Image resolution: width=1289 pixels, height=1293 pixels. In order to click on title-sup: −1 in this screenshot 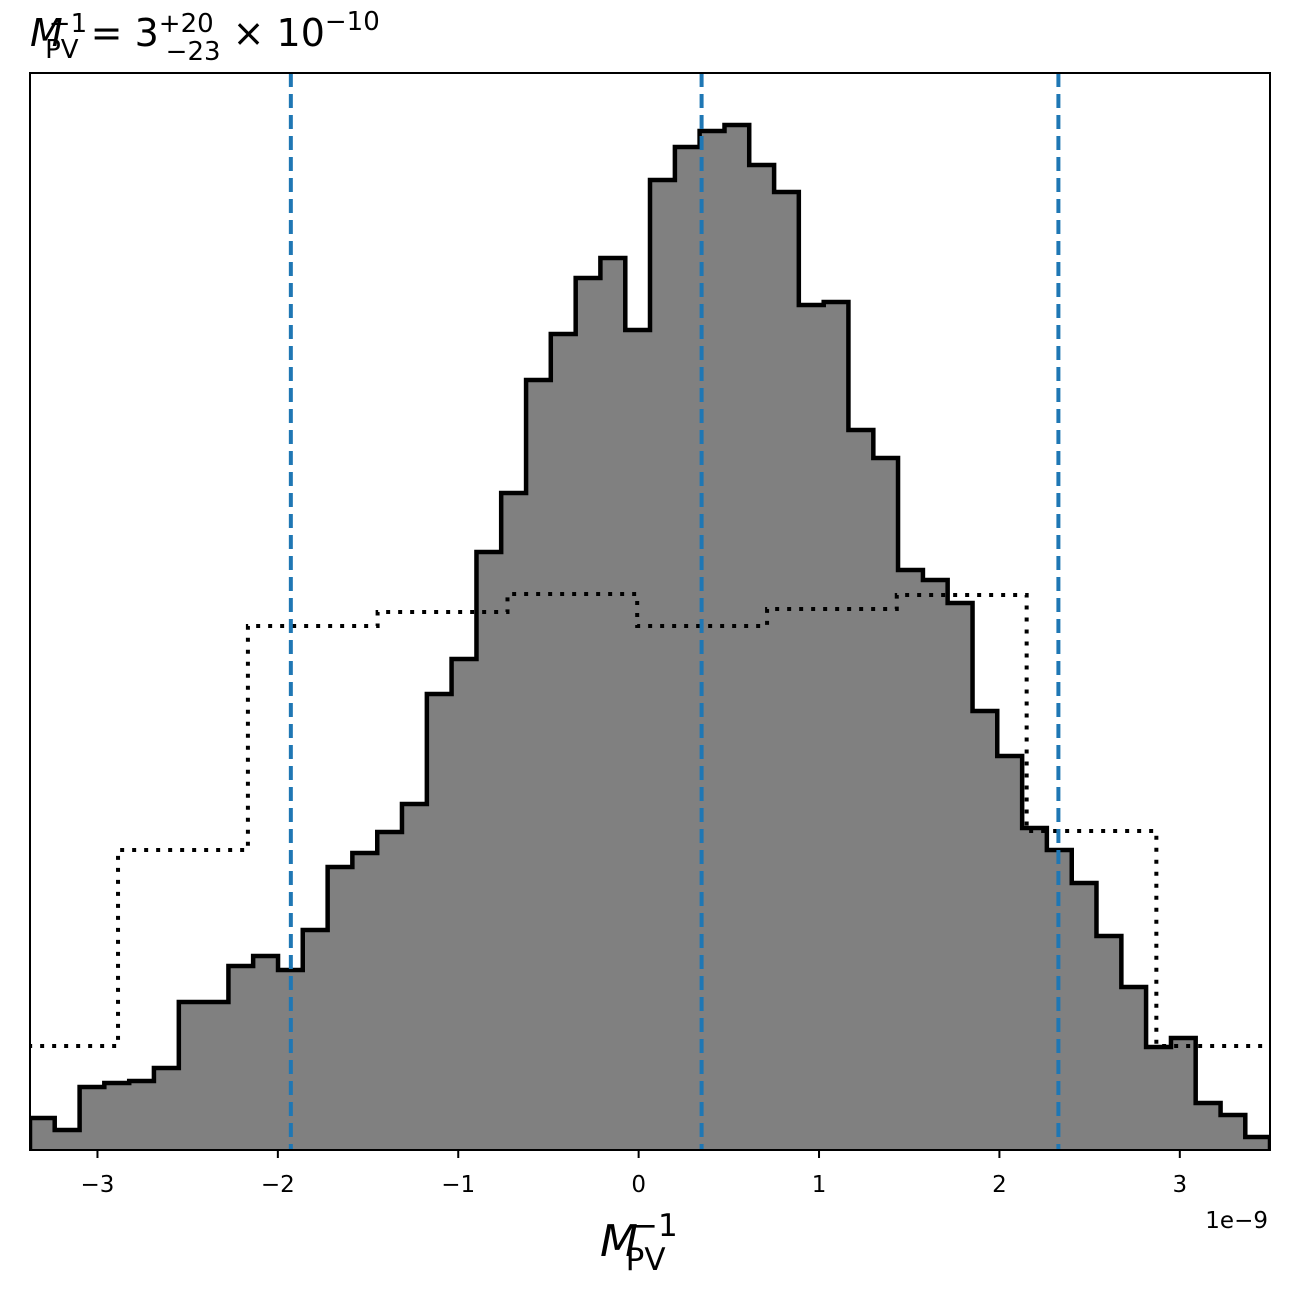, I will do `click(68, 24)`.